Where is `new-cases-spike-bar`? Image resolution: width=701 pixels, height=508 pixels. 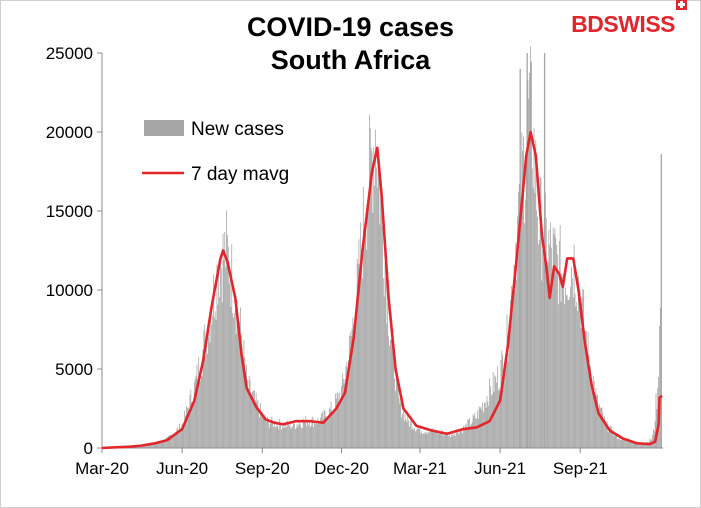 new-cases-spike-bar is located at coordinates (530, 254).